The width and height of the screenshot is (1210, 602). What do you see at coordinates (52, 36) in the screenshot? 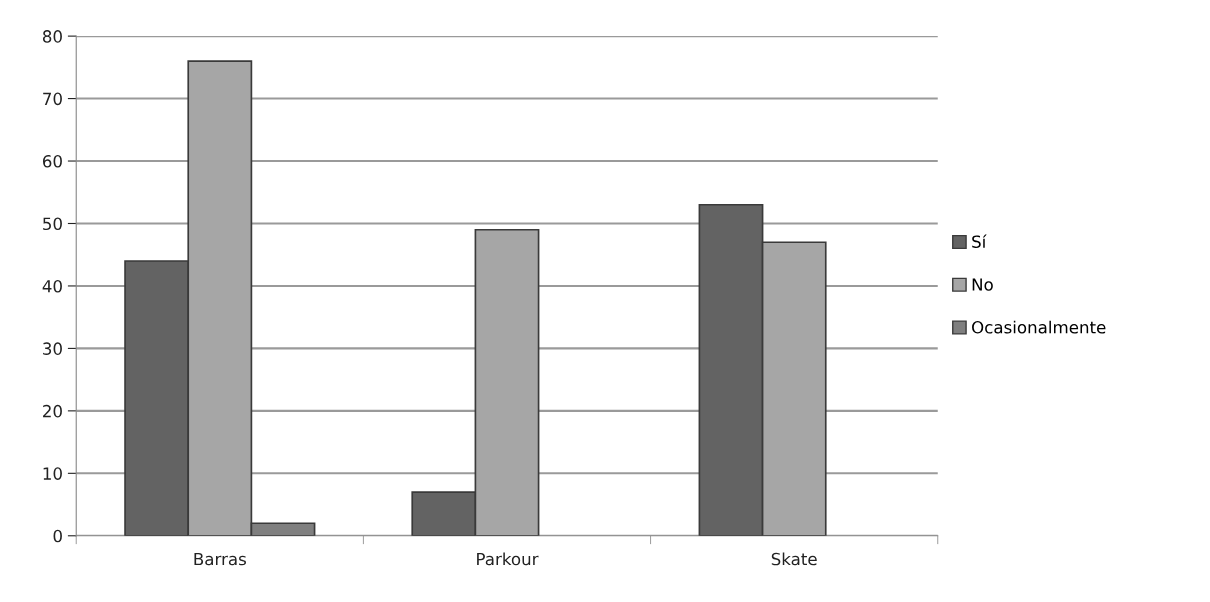
I see `y-tick-label: 80` at bounding box center [52, 36].